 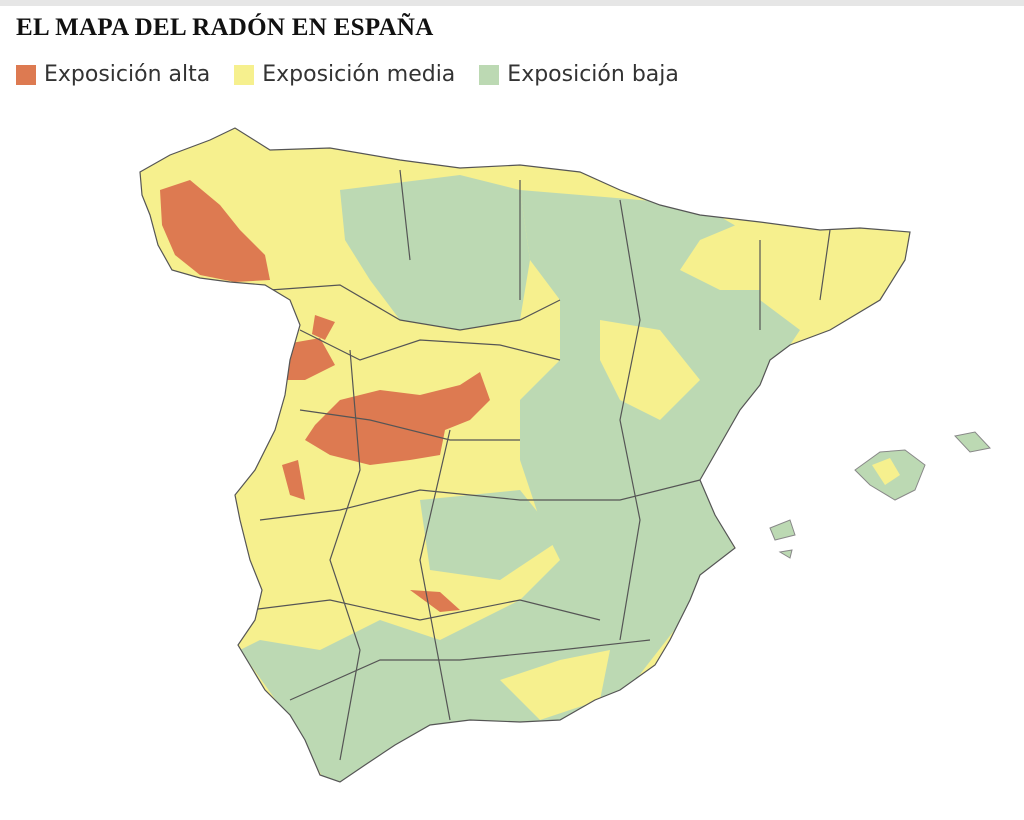 I want to click on legend-item: Exposición media, so click(x=344, y=74).